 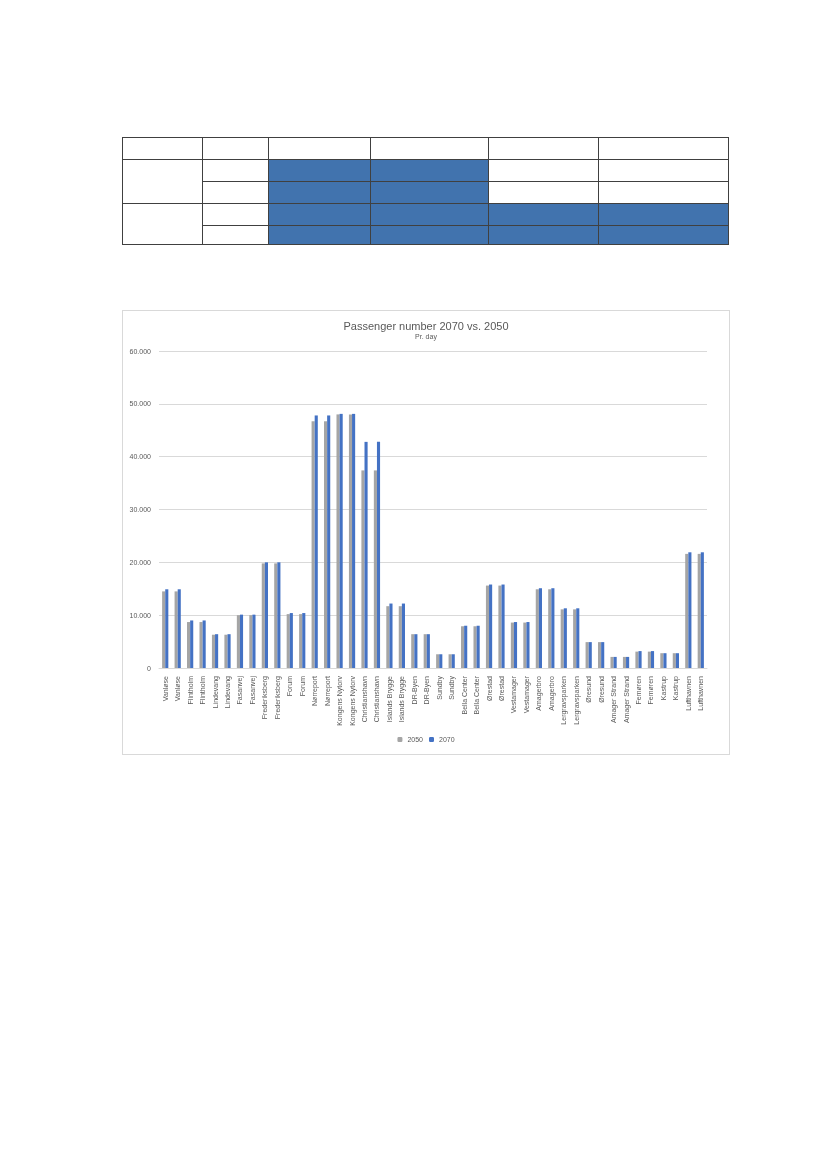 What do you see at coordinates (426, 325) in the screenshot?
I see `chart-title: Passenger number 2070 vs. 2050` at bounding box center [426, 325].